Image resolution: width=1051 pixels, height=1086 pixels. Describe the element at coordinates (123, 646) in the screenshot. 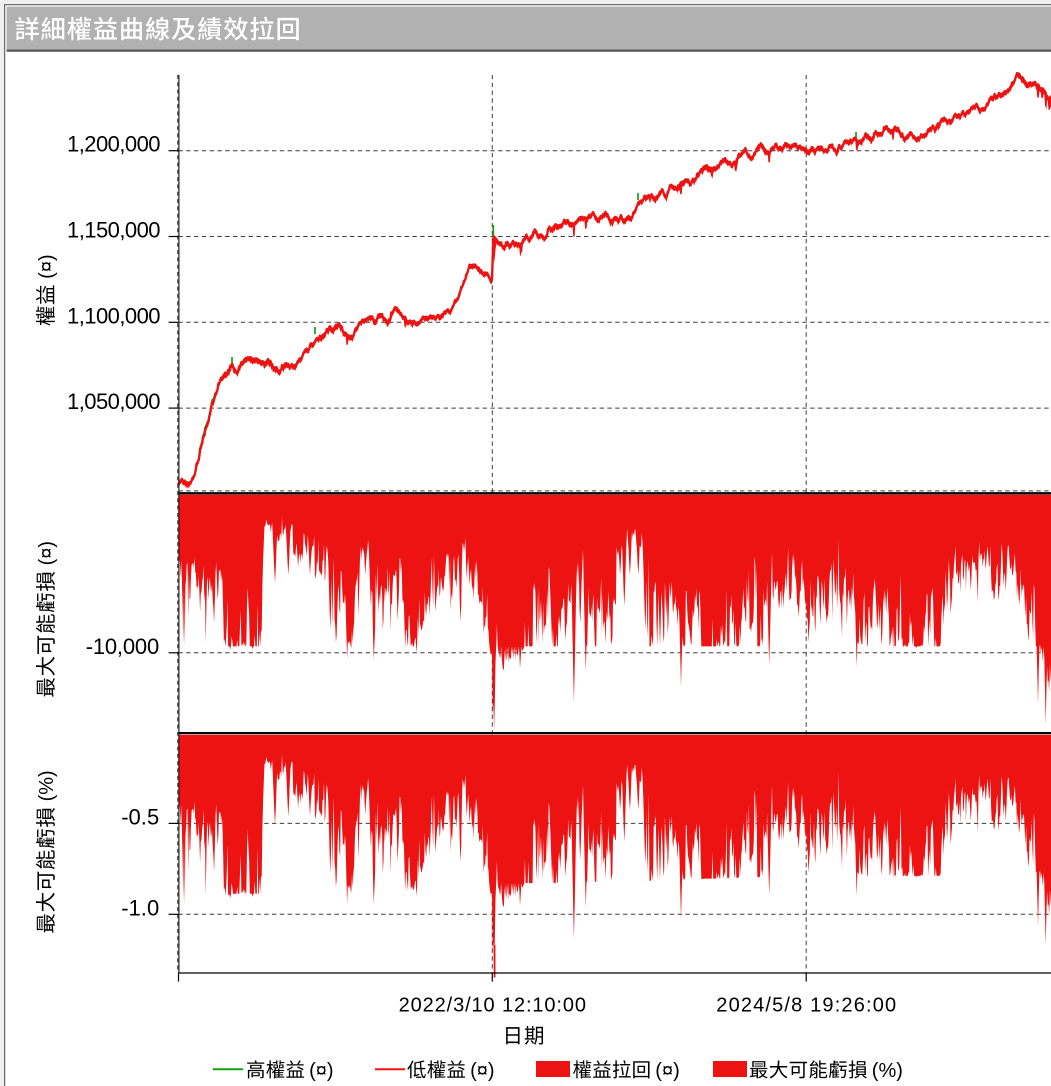

I see `svg-text: -10,000` at that location.